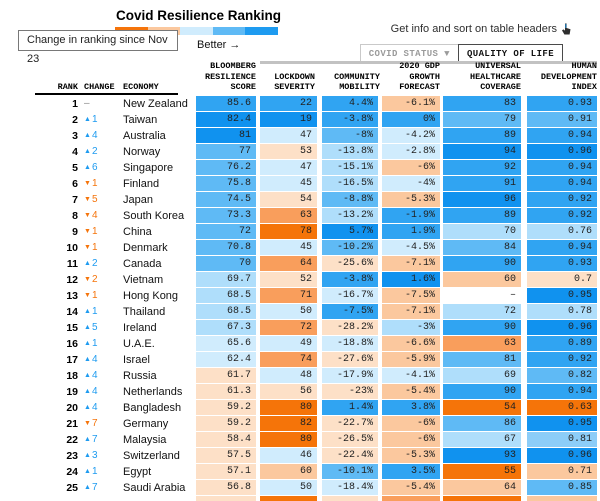  What do you see at coordinates (142, 264) in the screenshot?
I see `economy-cell: Canada` at bounding box center [142, 264].